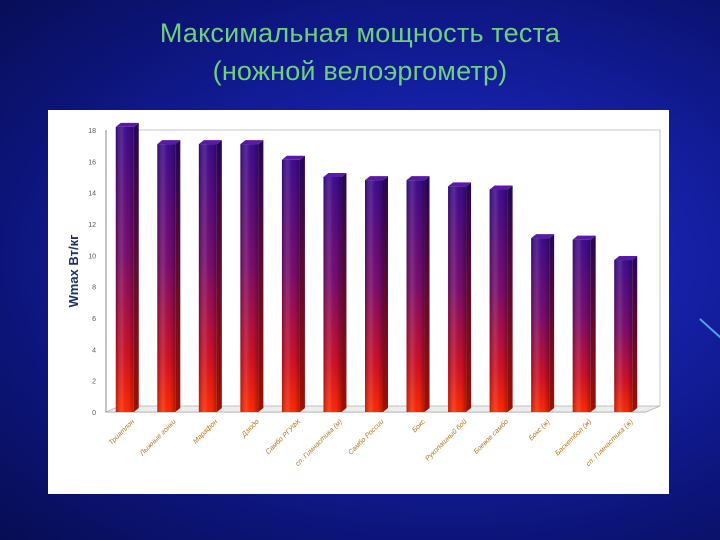  I want to click on y-tick-label: 16, so click(92, 162).